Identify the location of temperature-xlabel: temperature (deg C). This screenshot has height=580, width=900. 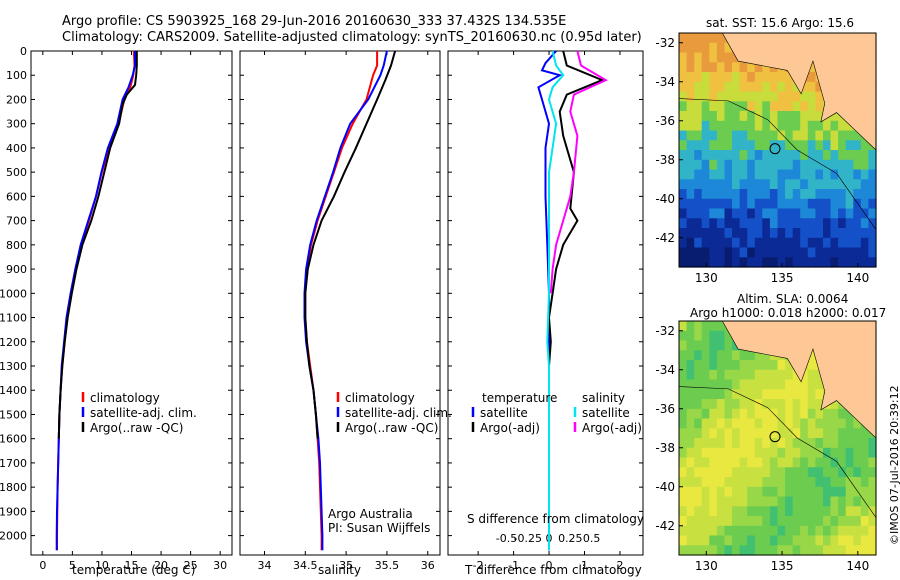
(134, 570).